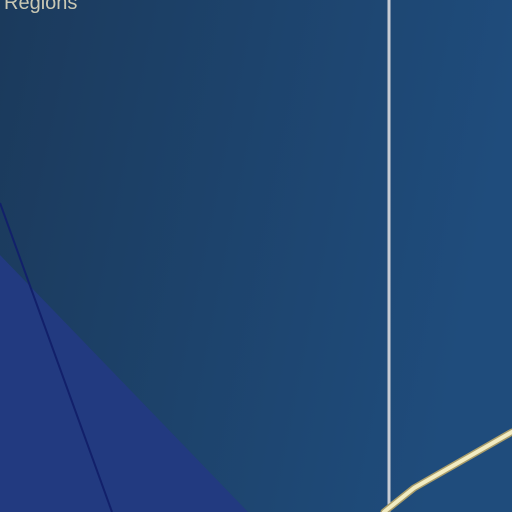  Describe the element at coordinates (39, 7) in the screenshot. I see `region-layer-label: l Regions` at that location.